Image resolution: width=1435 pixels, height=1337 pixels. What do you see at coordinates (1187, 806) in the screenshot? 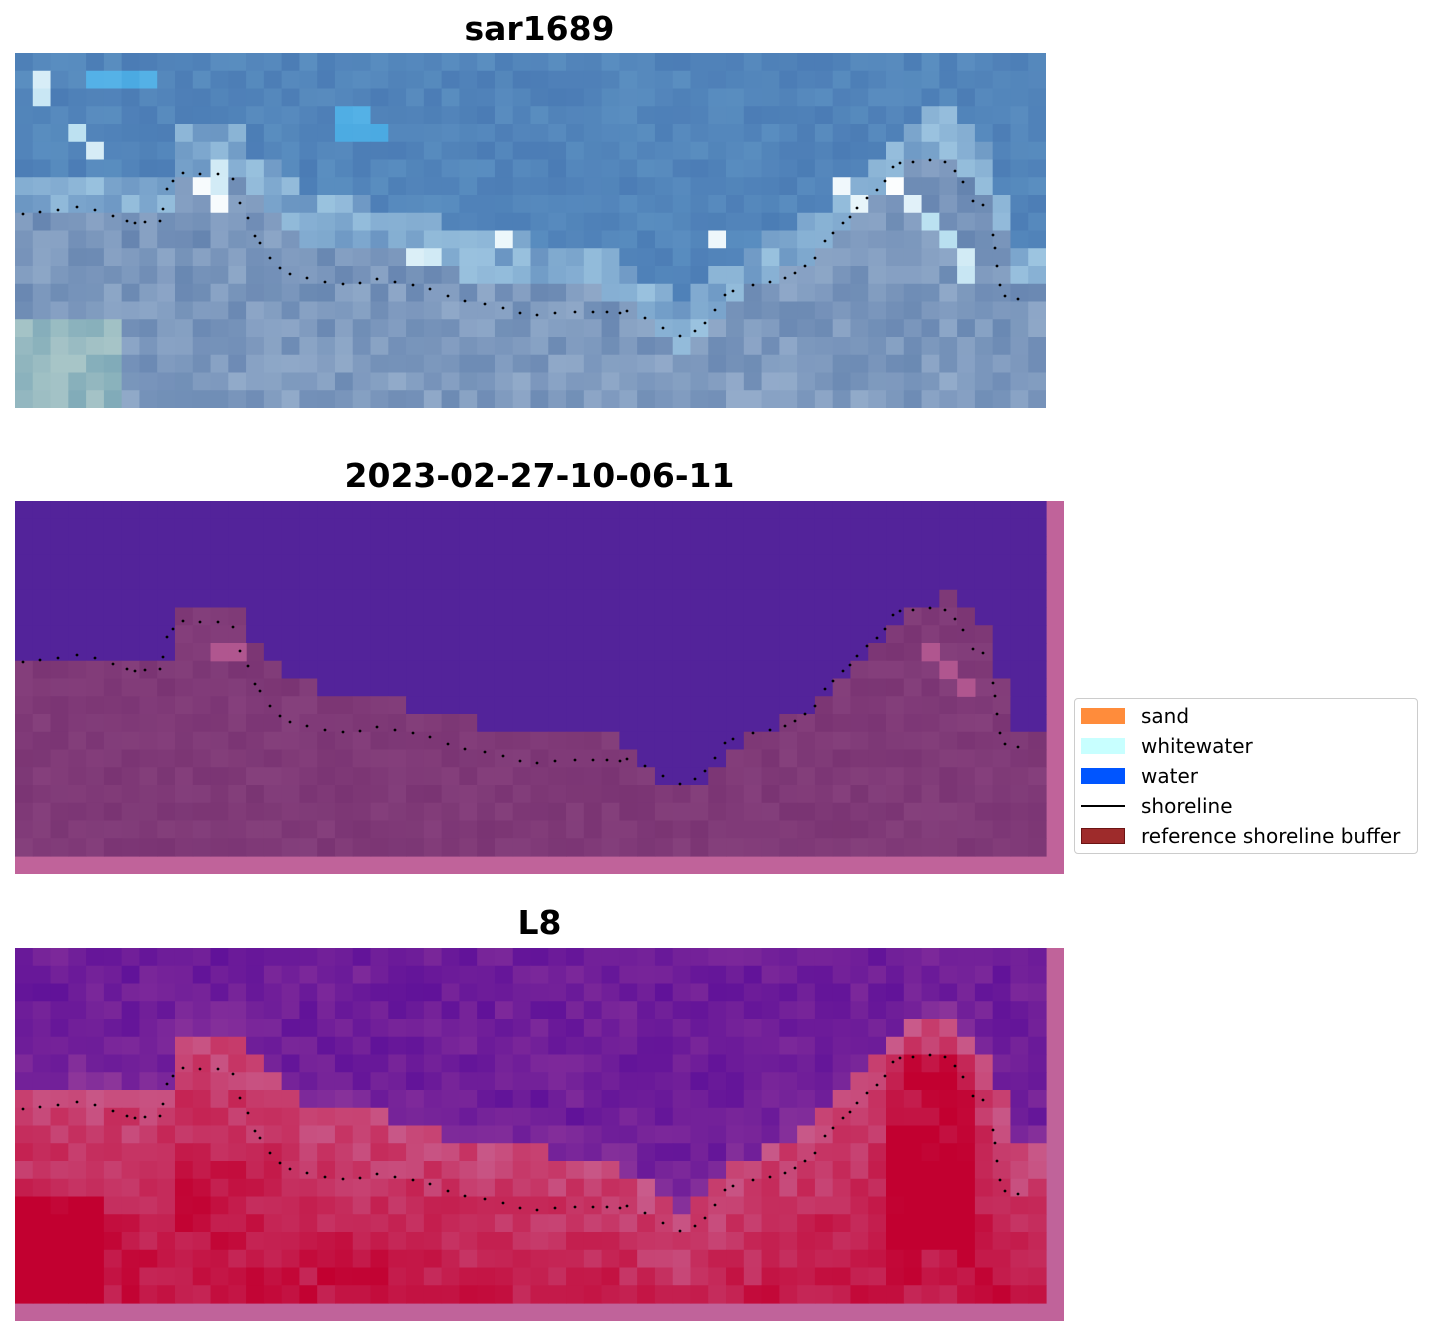
I see `legend-label-shoreline: shoreline` at bounding box center [1187, 806].